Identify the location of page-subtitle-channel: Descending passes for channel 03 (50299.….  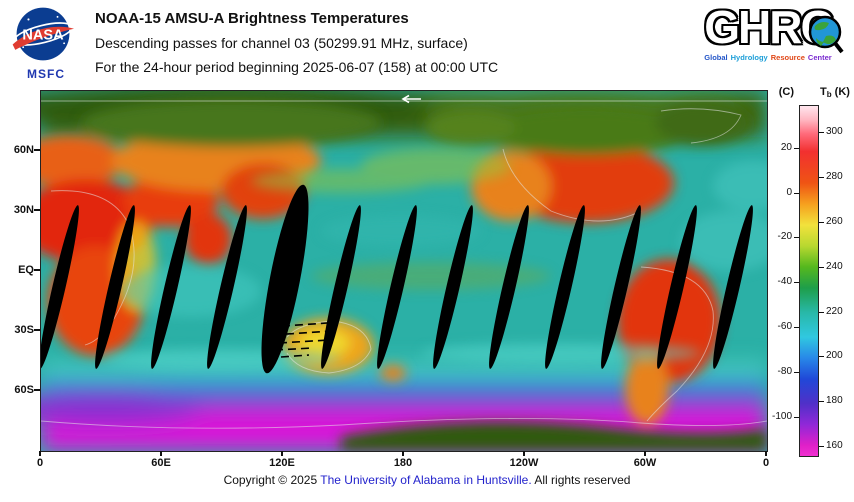
(281, 43).